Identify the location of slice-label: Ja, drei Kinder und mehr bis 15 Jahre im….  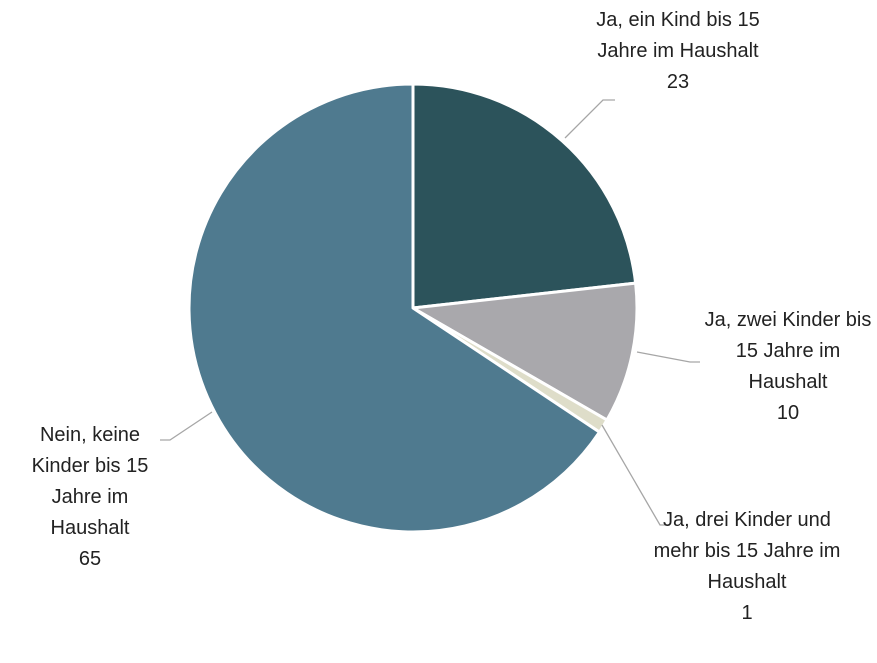
(747, 567).